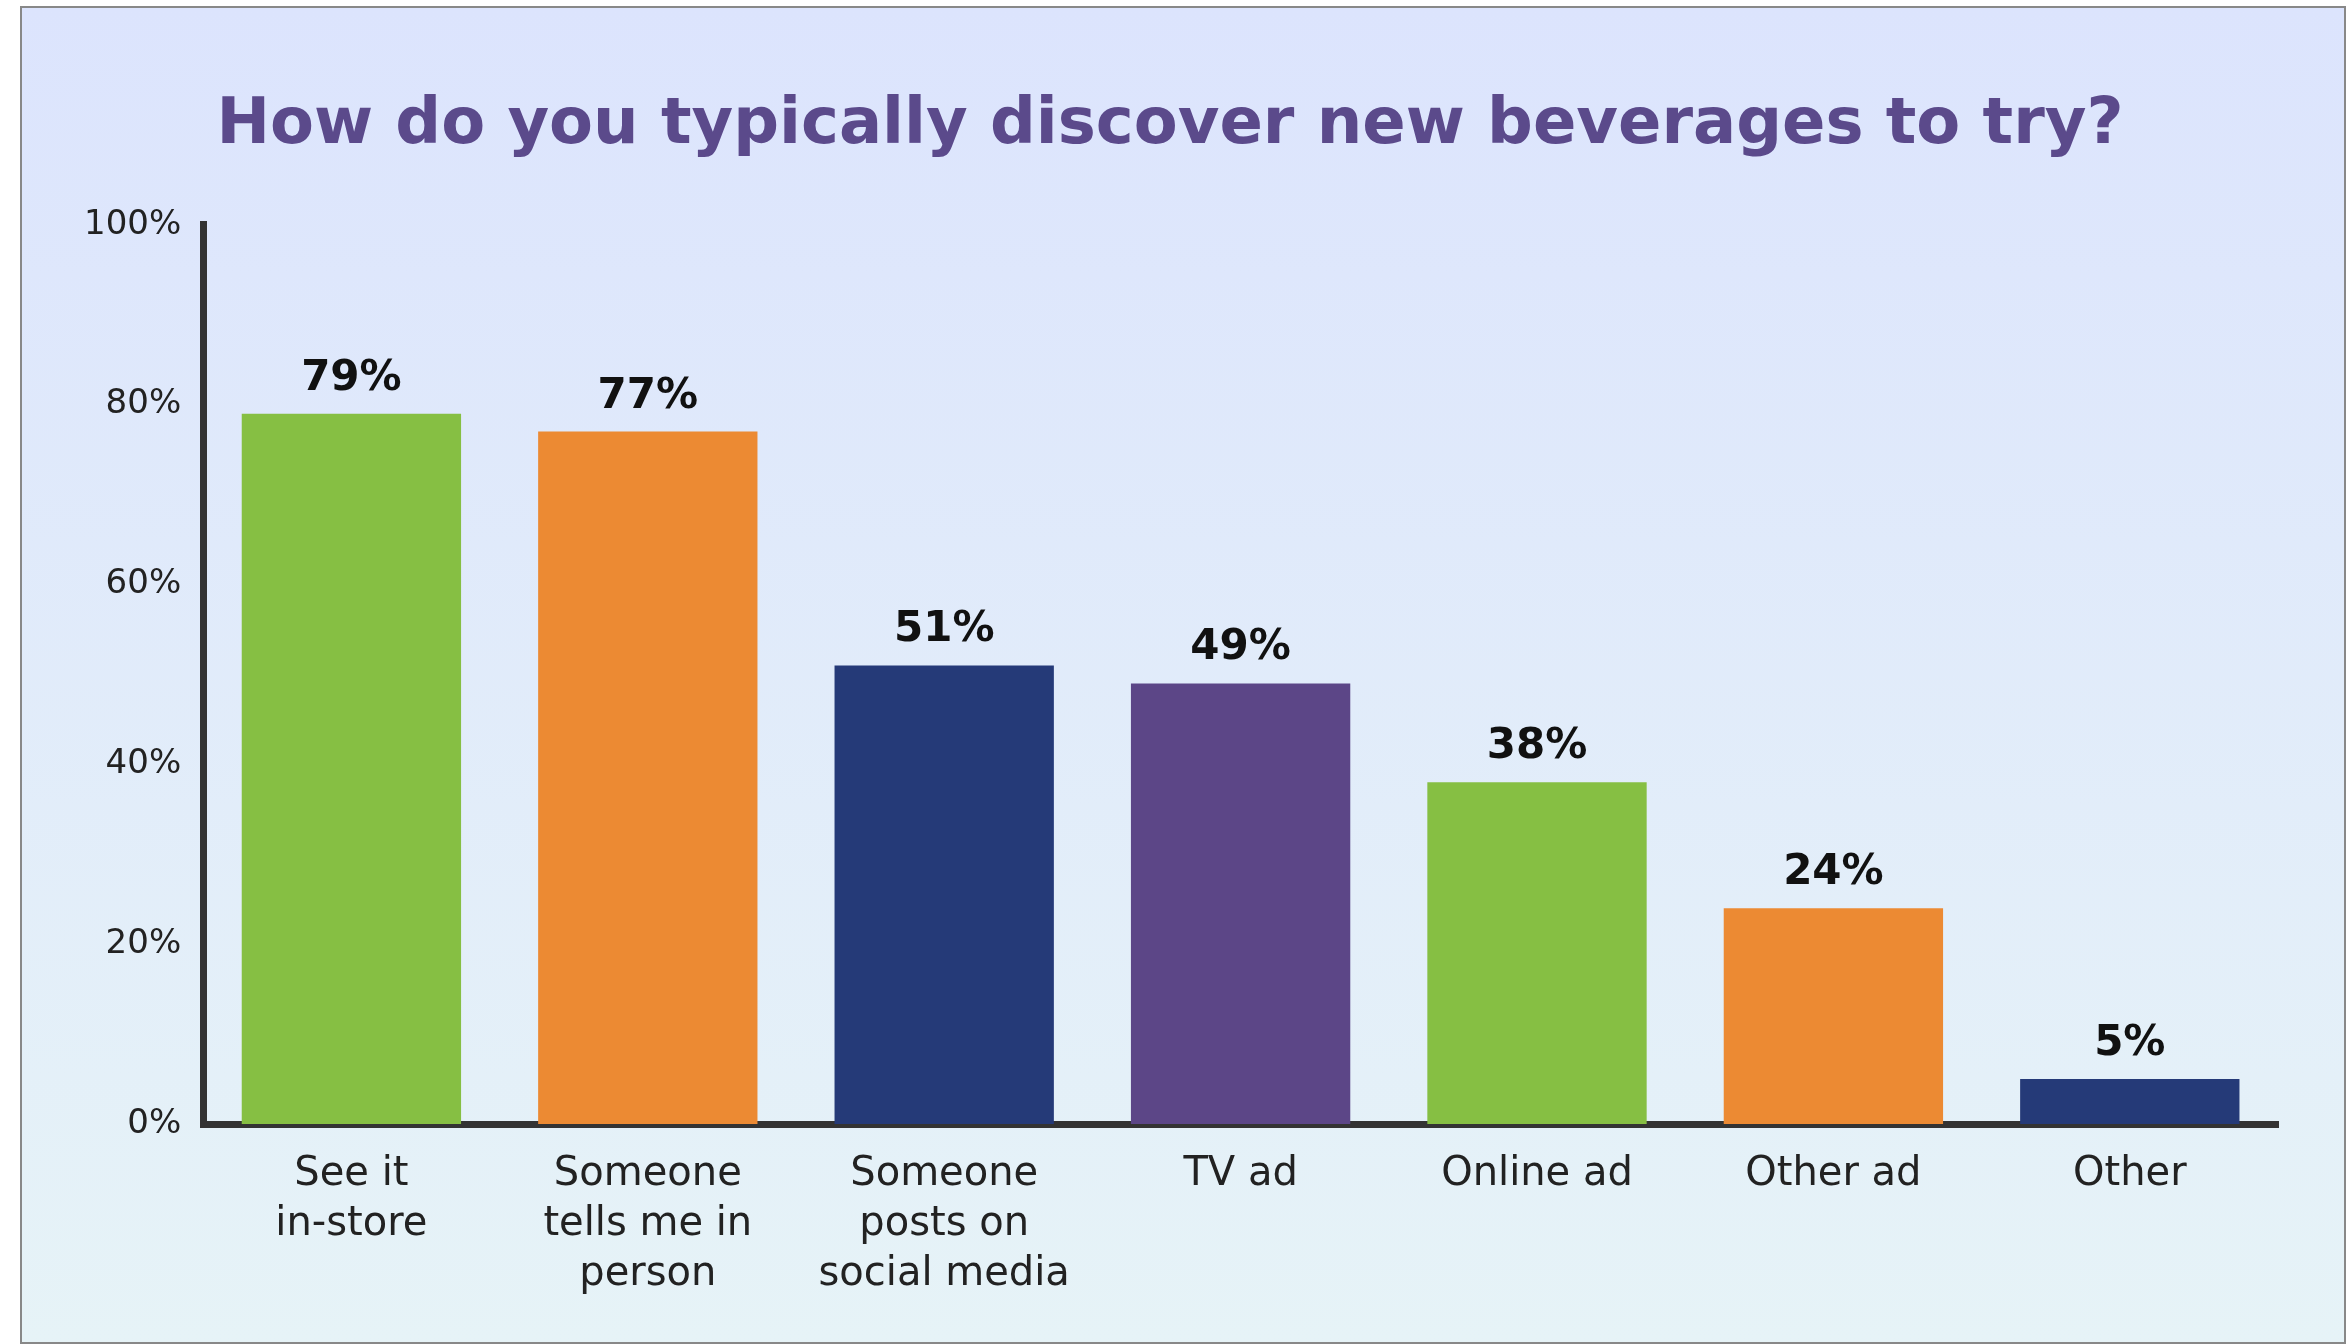 The width and height of the screenshot is (2352, 1344). Describe the element at coordinates (1833, 1171) in the screenshot. I see `x-tick-label: Other ad` at that location.